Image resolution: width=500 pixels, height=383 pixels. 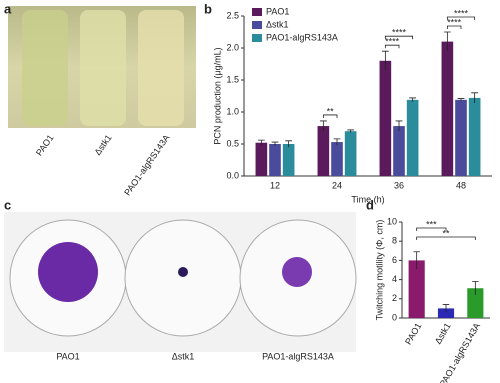 I want to click on x-tick-label: 36, so click(x=399, y=185).